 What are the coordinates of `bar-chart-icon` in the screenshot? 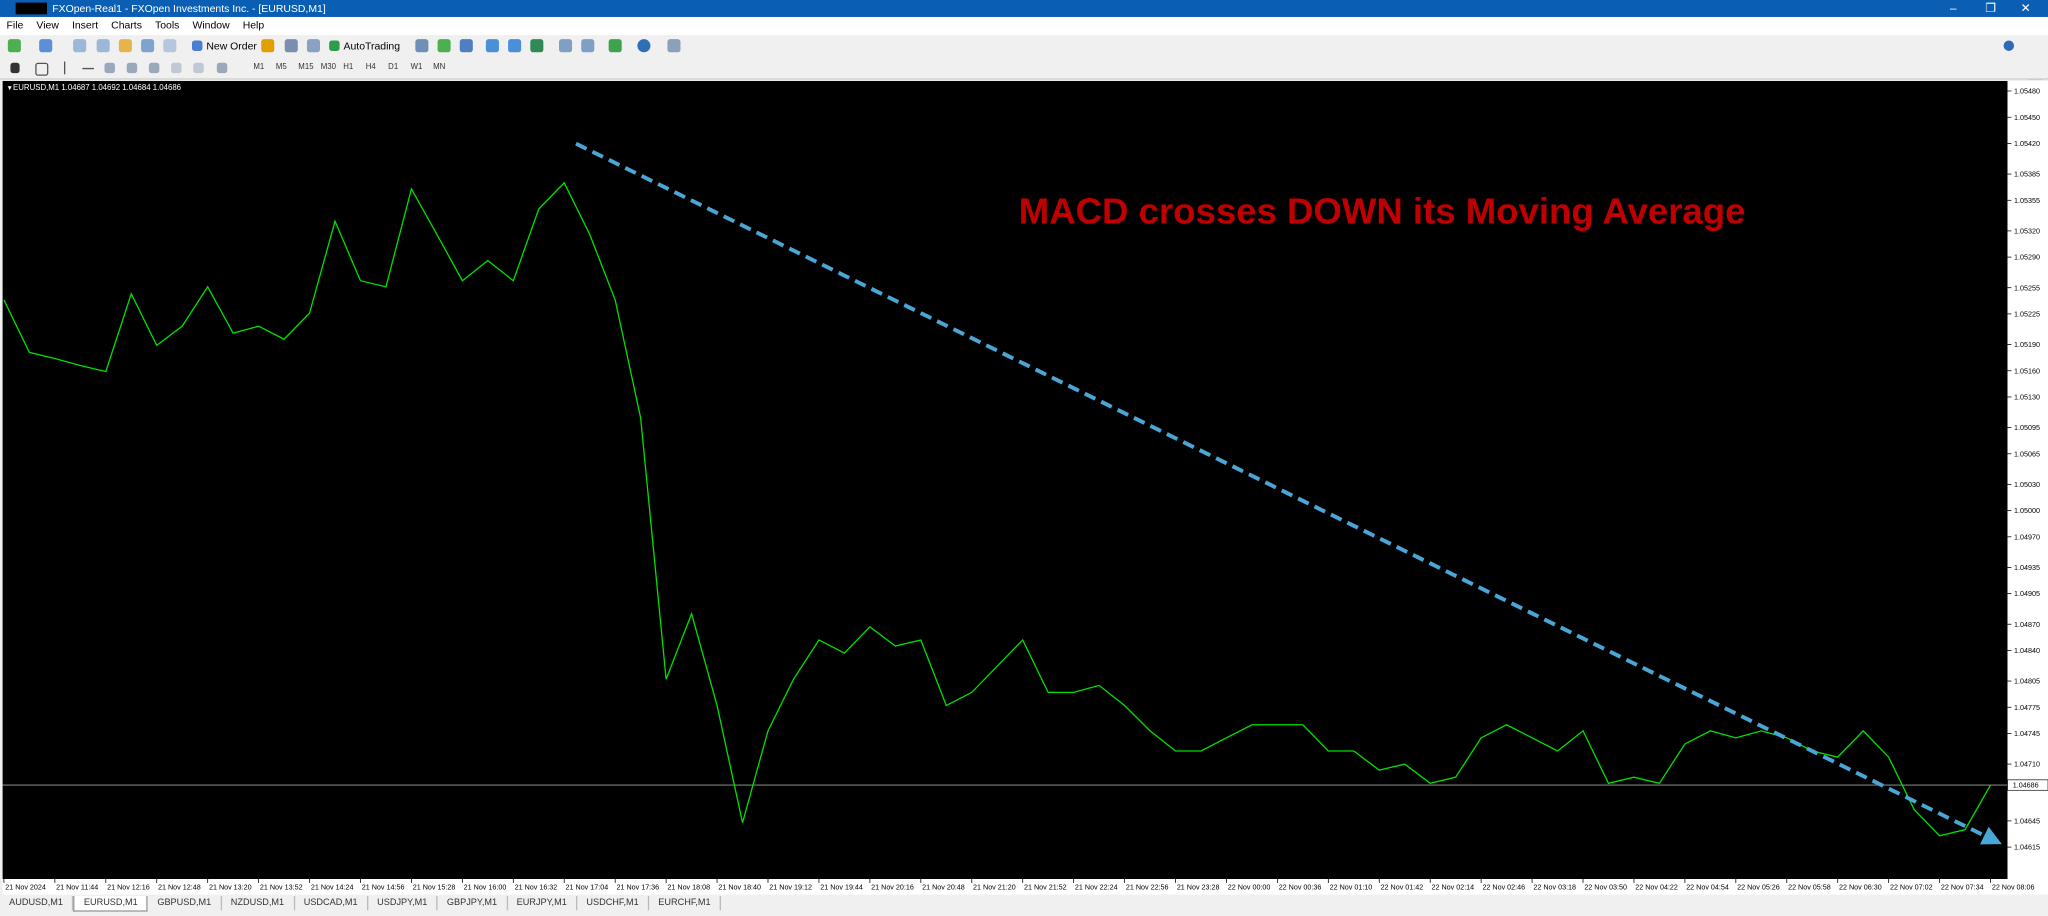 It's located at (422, 46).